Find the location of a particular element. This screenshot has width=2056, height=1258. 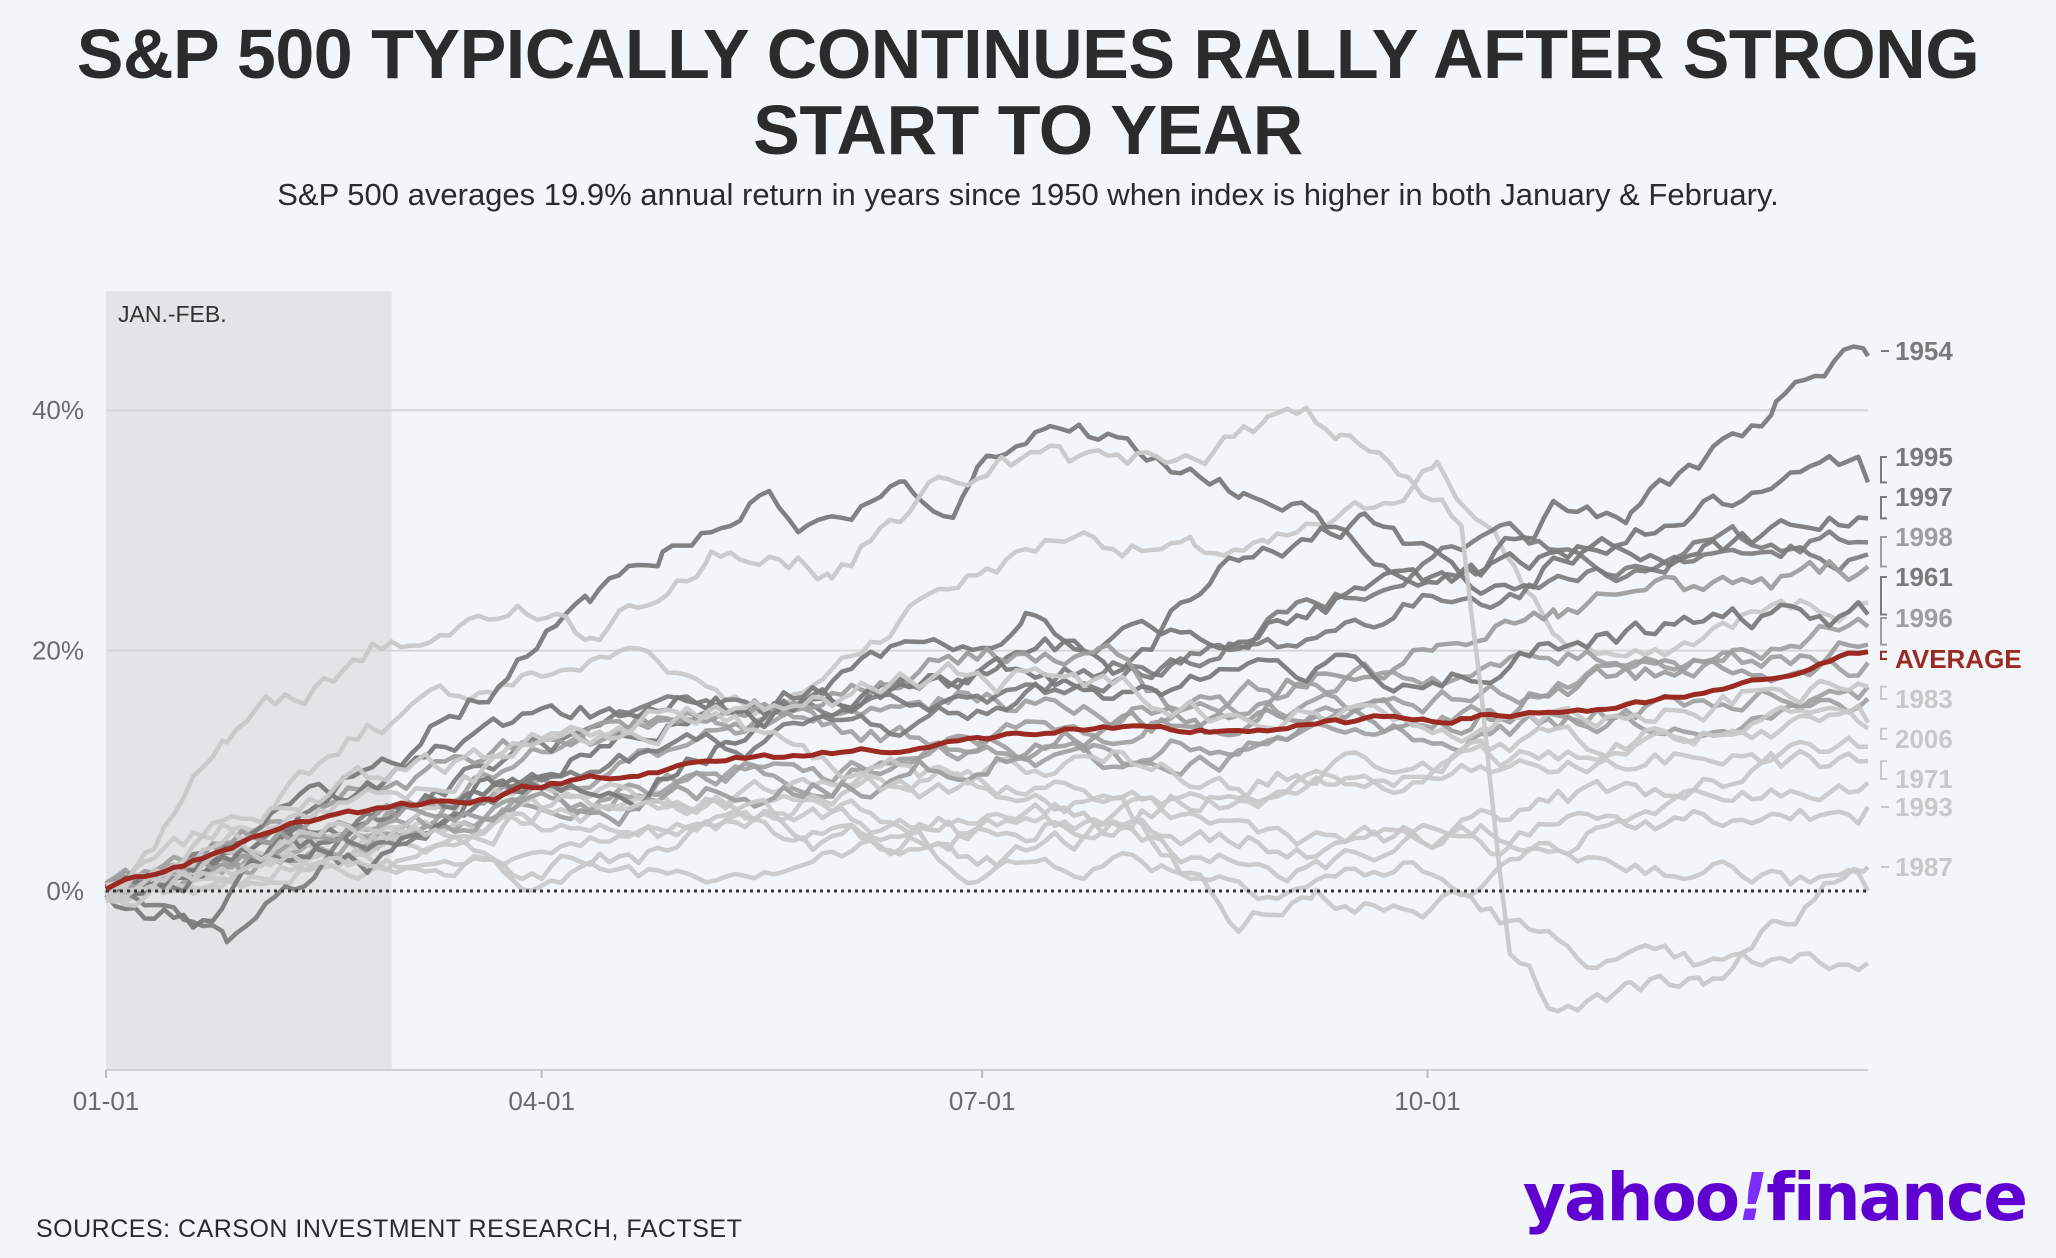

label-connector-AVERAGE is located at coordinates (1883, 655).